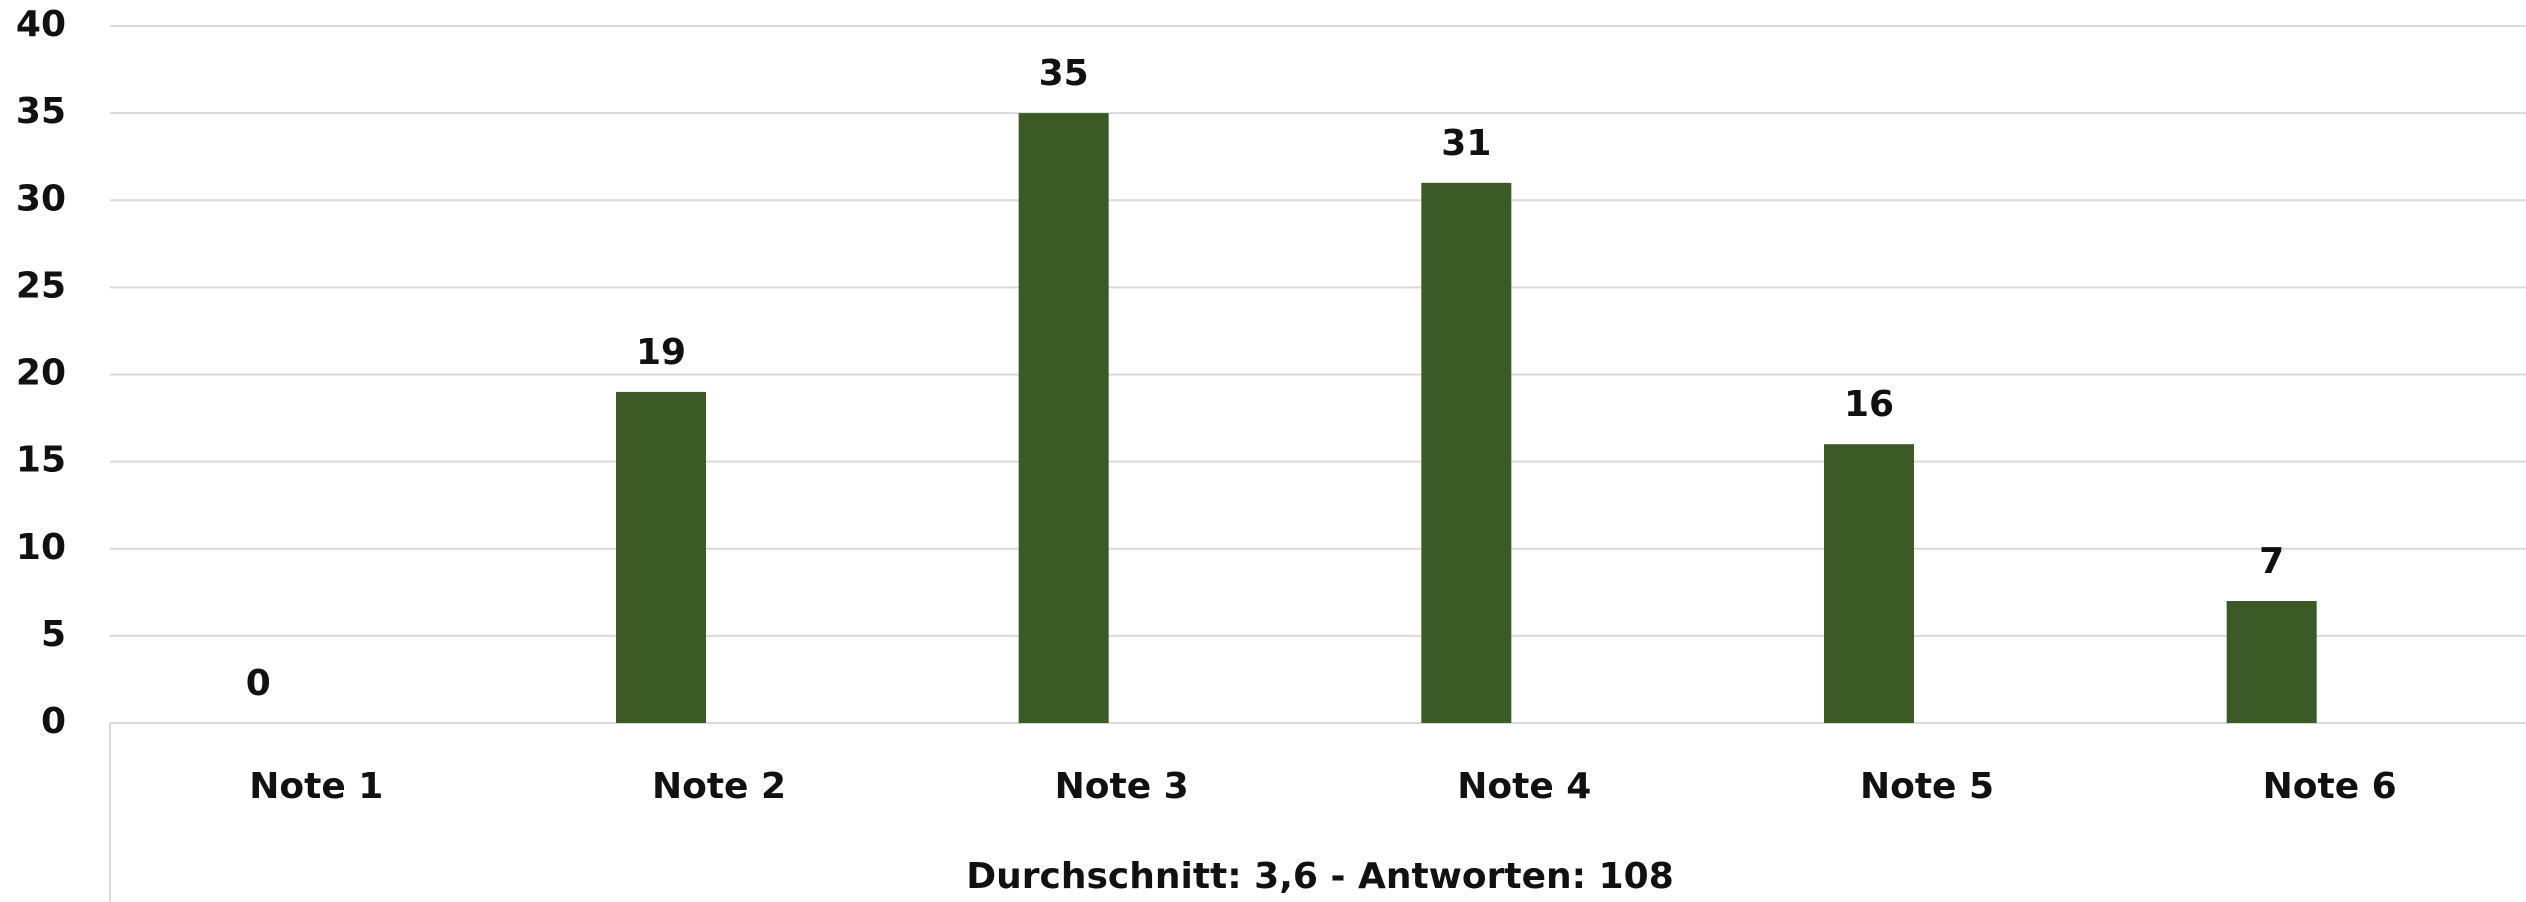 This screenshot has height=902, width=2526. What do you see at coordinates (41, 285) in the screenshot?
I see `y-tick-label: 25` at bounding box center [41, 285].